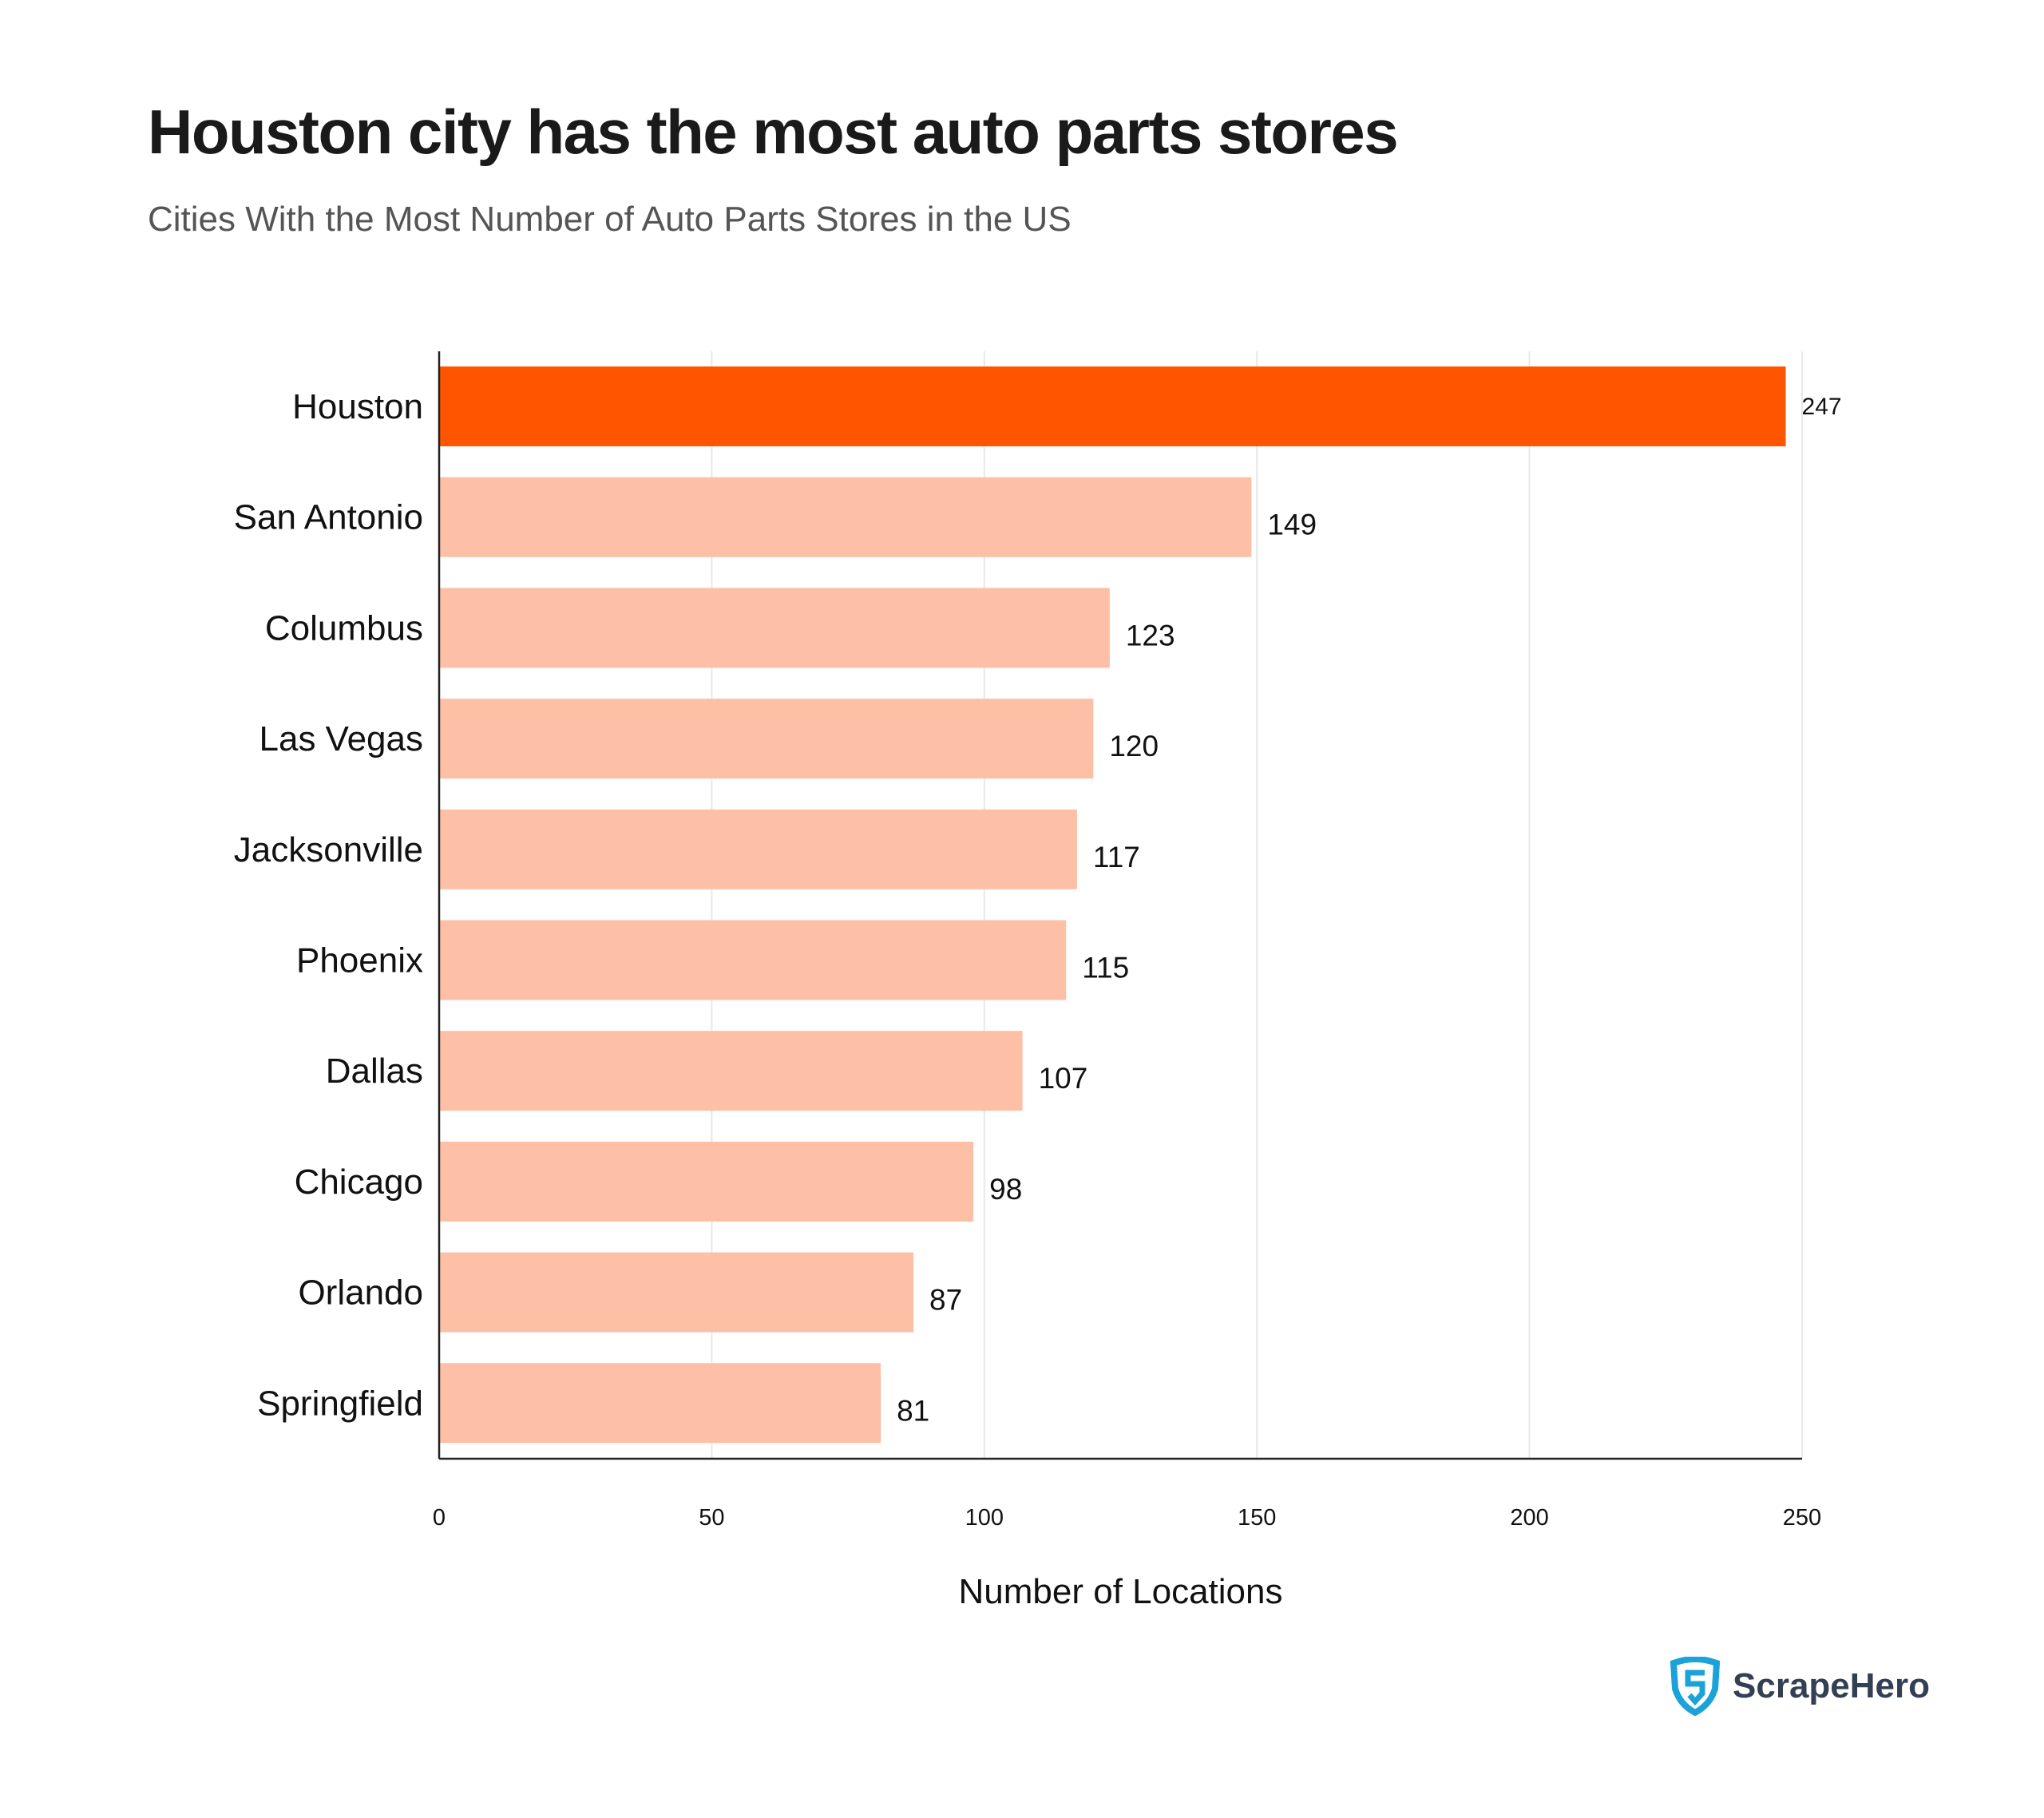  Describe the element at coordinates (711, 1518) in the screenshot. I see `x-tick-label: 50` at that location.